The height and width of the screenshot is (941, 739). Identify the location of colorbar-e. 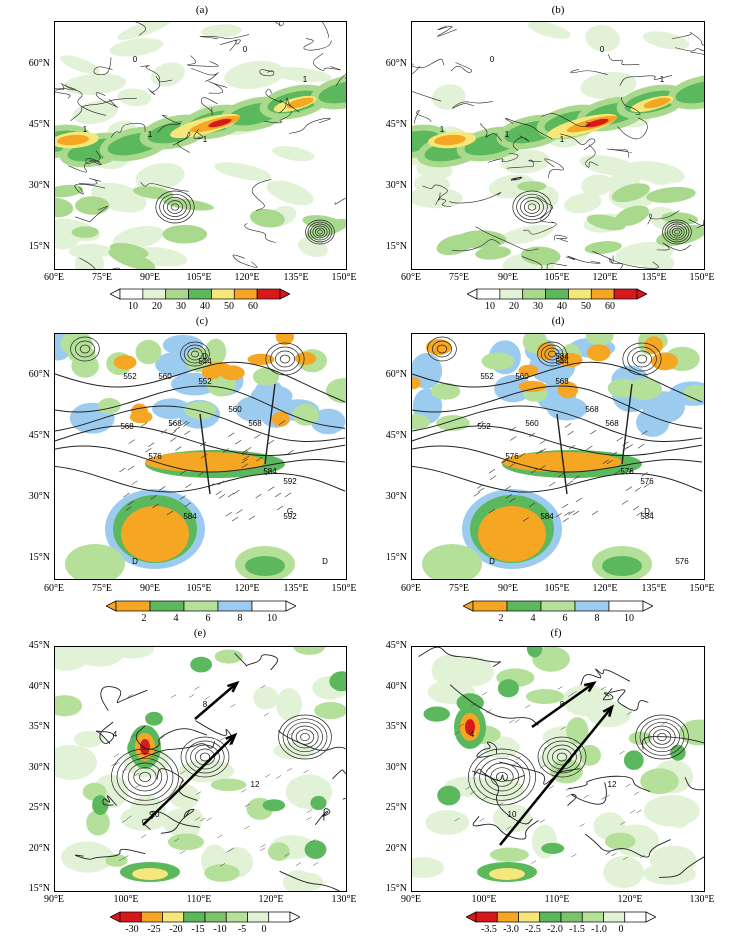
(205, 917).